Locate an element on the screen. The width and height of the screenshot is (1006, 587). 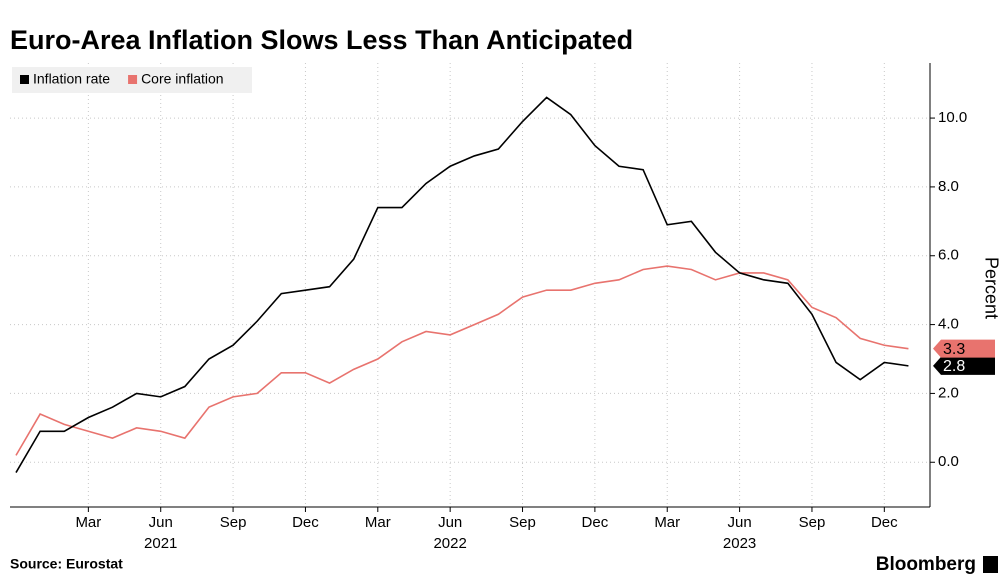
end-label: 3.3 is located at coordinates (964, 348).